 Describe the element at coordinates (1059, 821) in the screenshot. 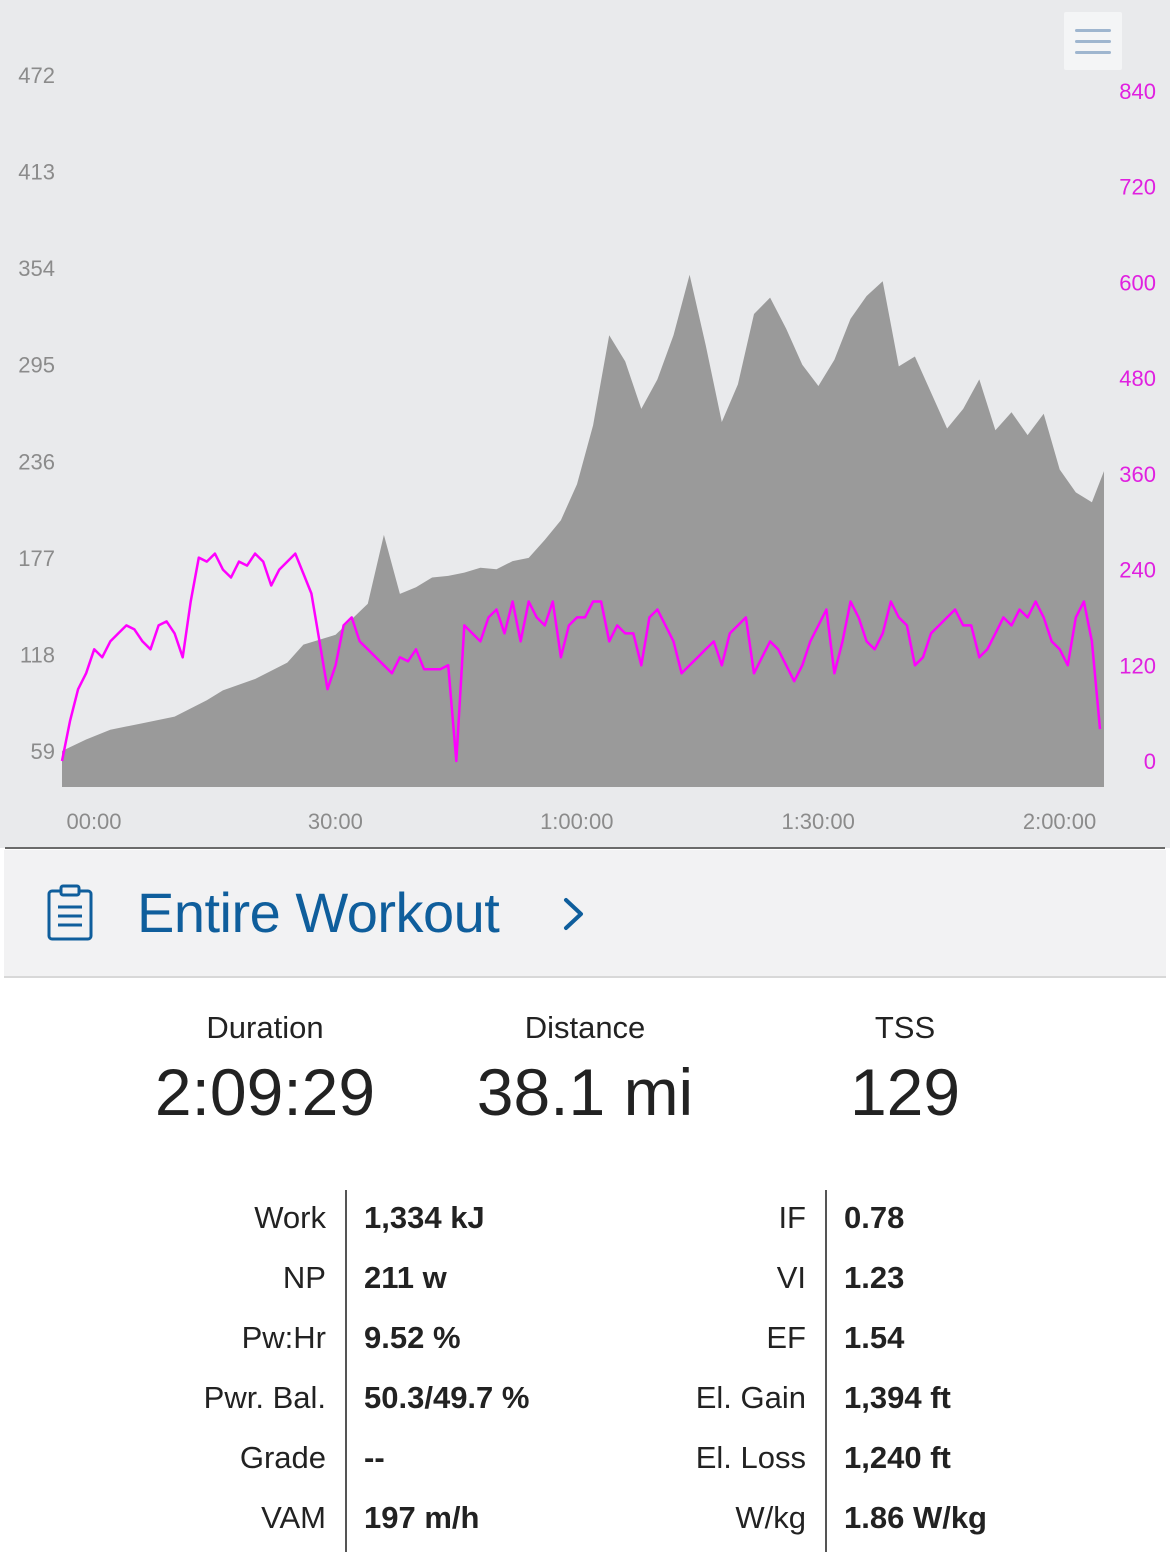

I see `x-axis-tick: 2:00:00` at that location.